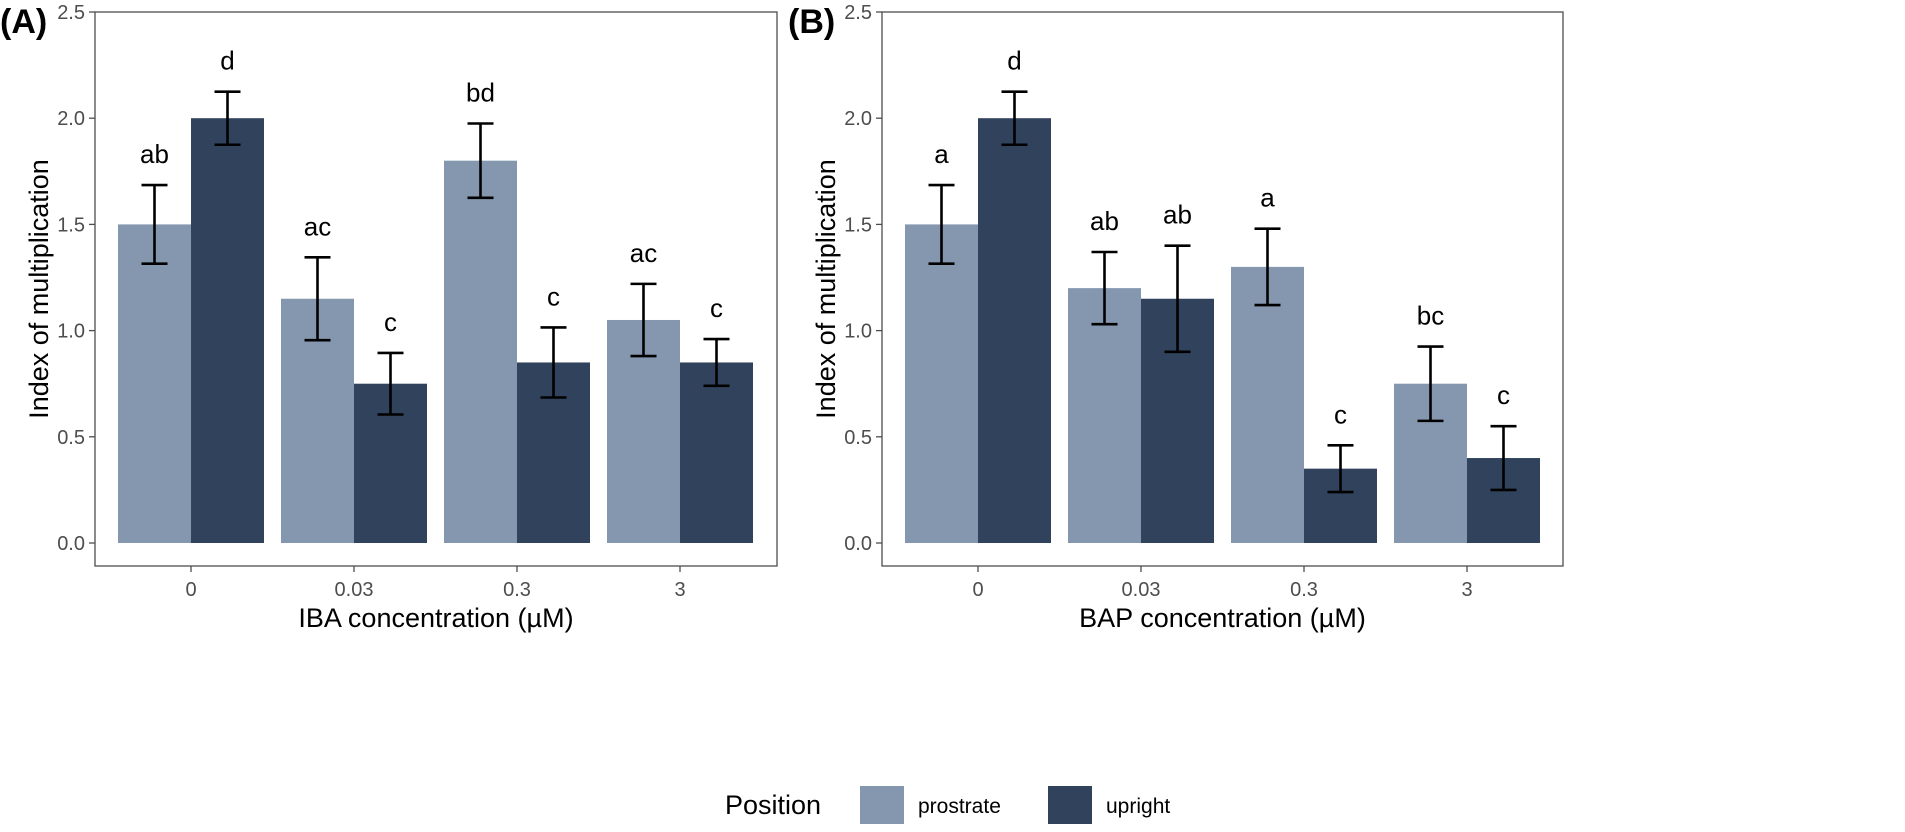 The image size is (1905, 832). What do you see at coordinates (23, 22) in the screenshot?
I see `panel-label: (A)` at bounding box center [23, 22].